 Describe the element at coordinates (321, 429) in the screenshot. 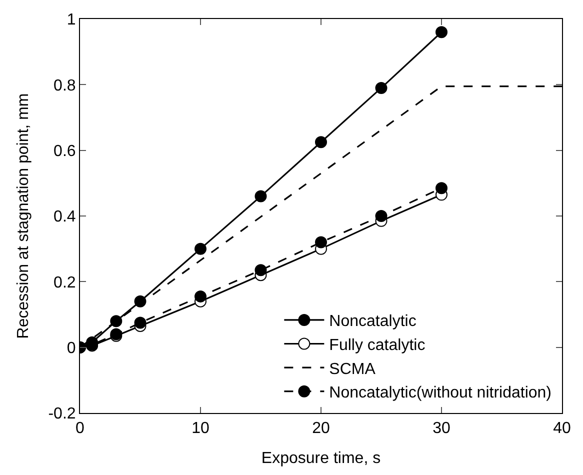

I see `x-tick-label: 20` at that location.